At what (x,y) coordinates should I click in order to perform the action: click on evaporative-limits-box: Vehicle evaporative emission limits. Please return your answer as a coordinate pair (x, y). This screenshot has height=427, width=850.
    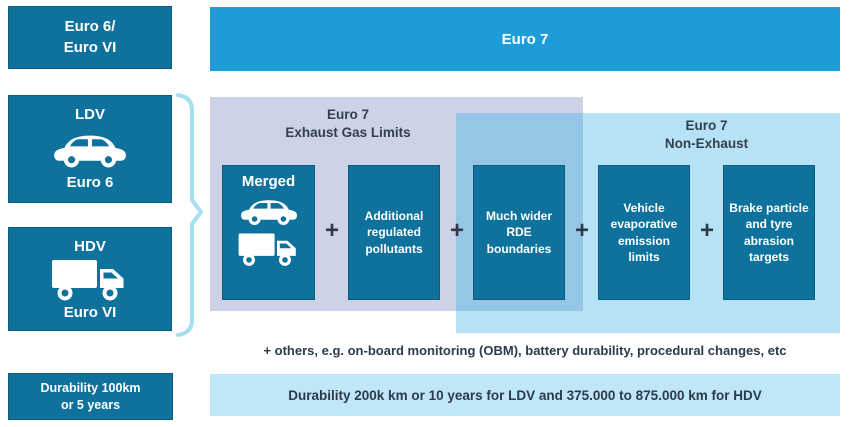
    Looking at the image, I should click on (644, 232).